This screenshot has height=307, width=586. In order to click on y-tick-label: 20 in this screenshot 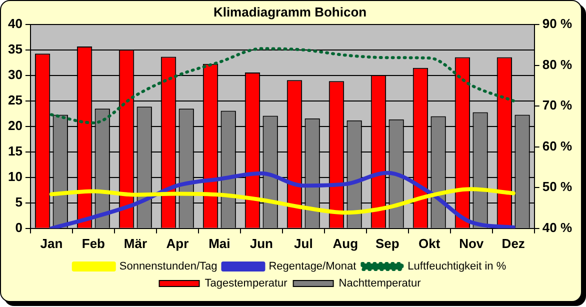, I will do `click(15, 126)`.